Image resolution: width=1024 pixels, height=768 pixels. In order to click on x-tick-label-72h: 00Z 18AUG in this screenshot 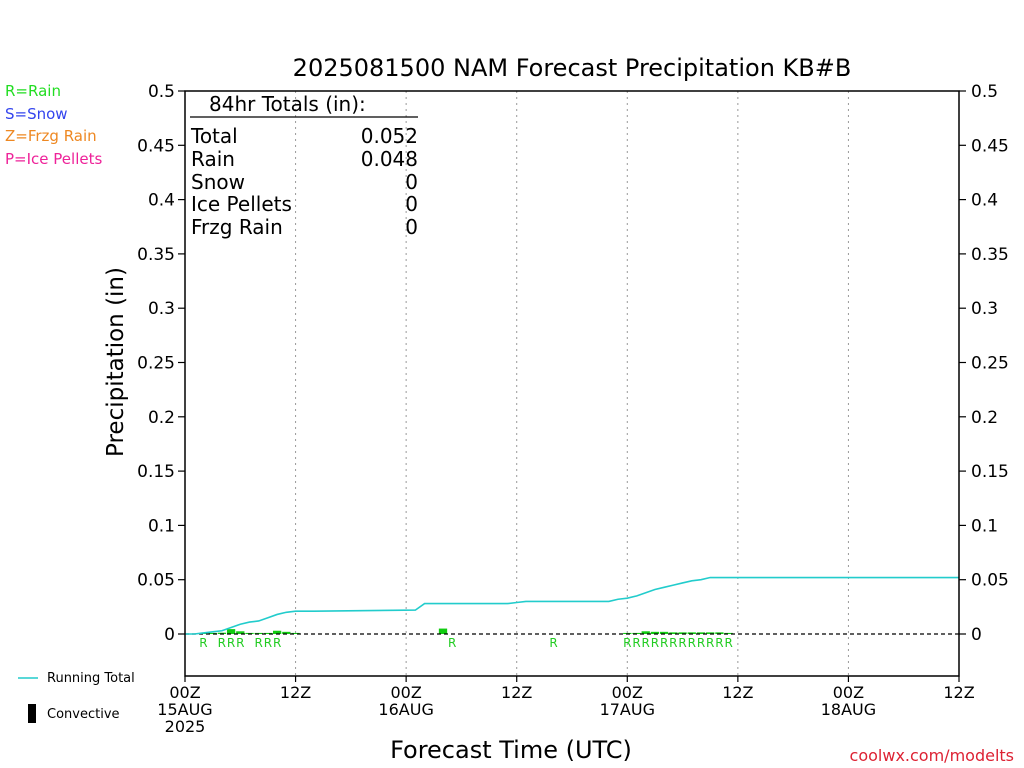, I will do `click(848, 701)`.